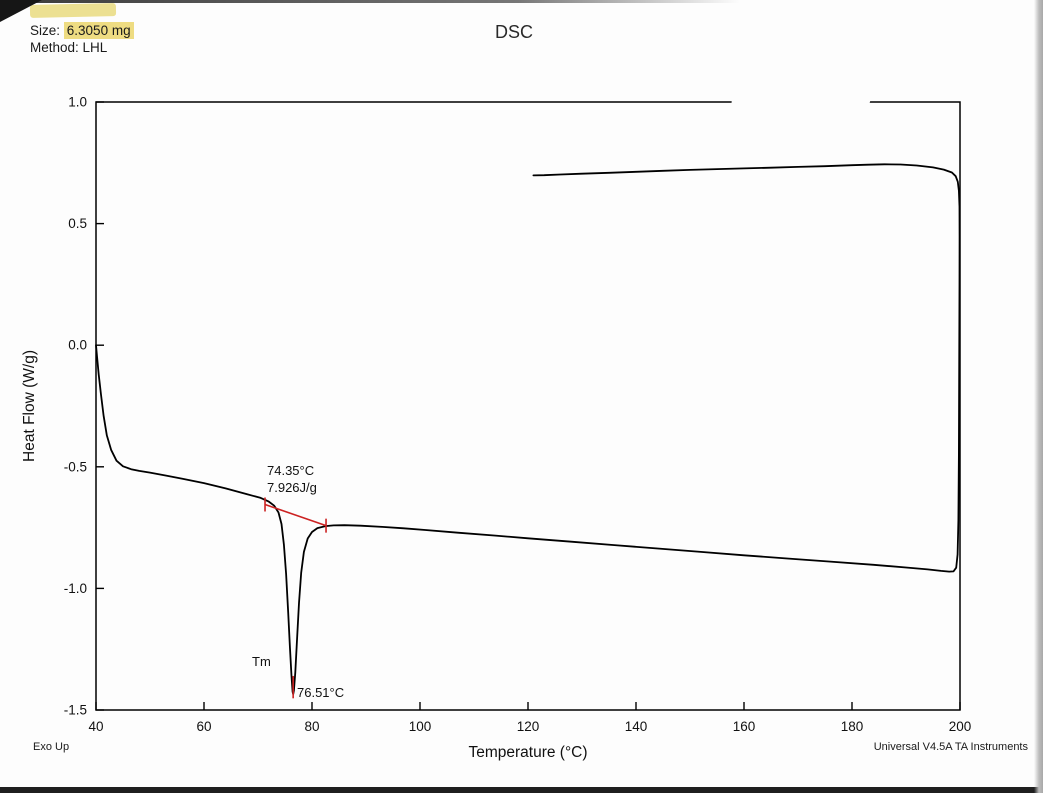  I want to click on x-tick-label: 160, so click(744, 726).